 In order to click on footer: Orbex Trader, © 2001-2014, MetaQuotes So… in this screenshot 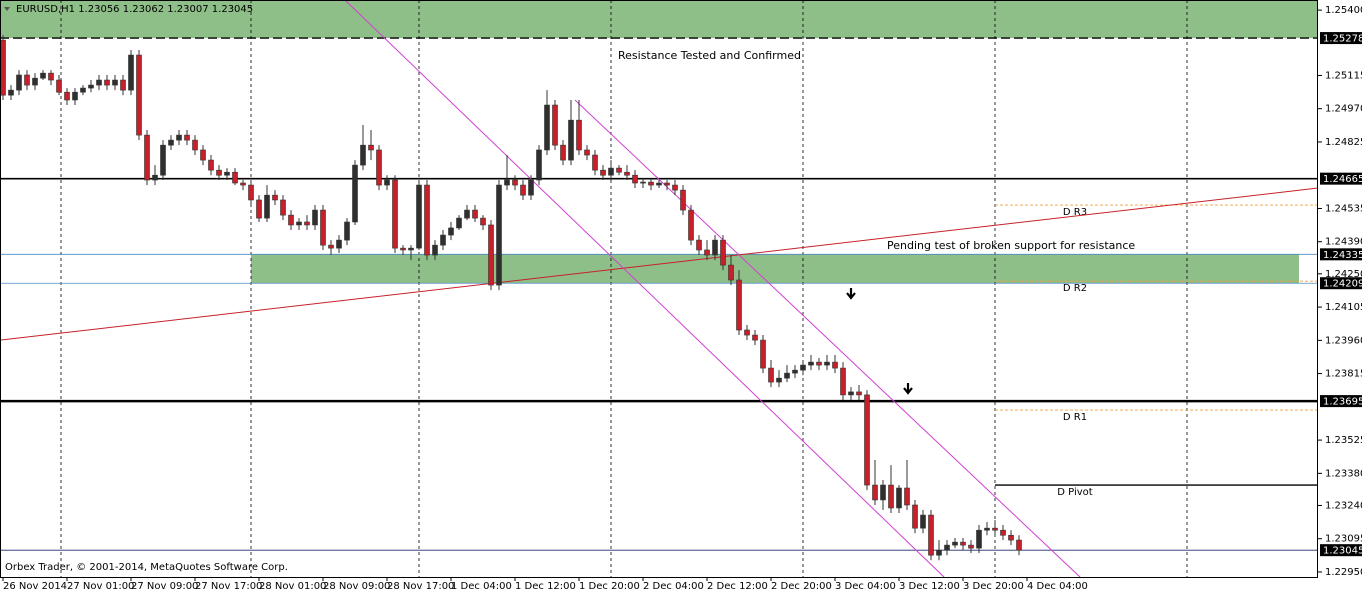, I will do `click(146, 567)`.